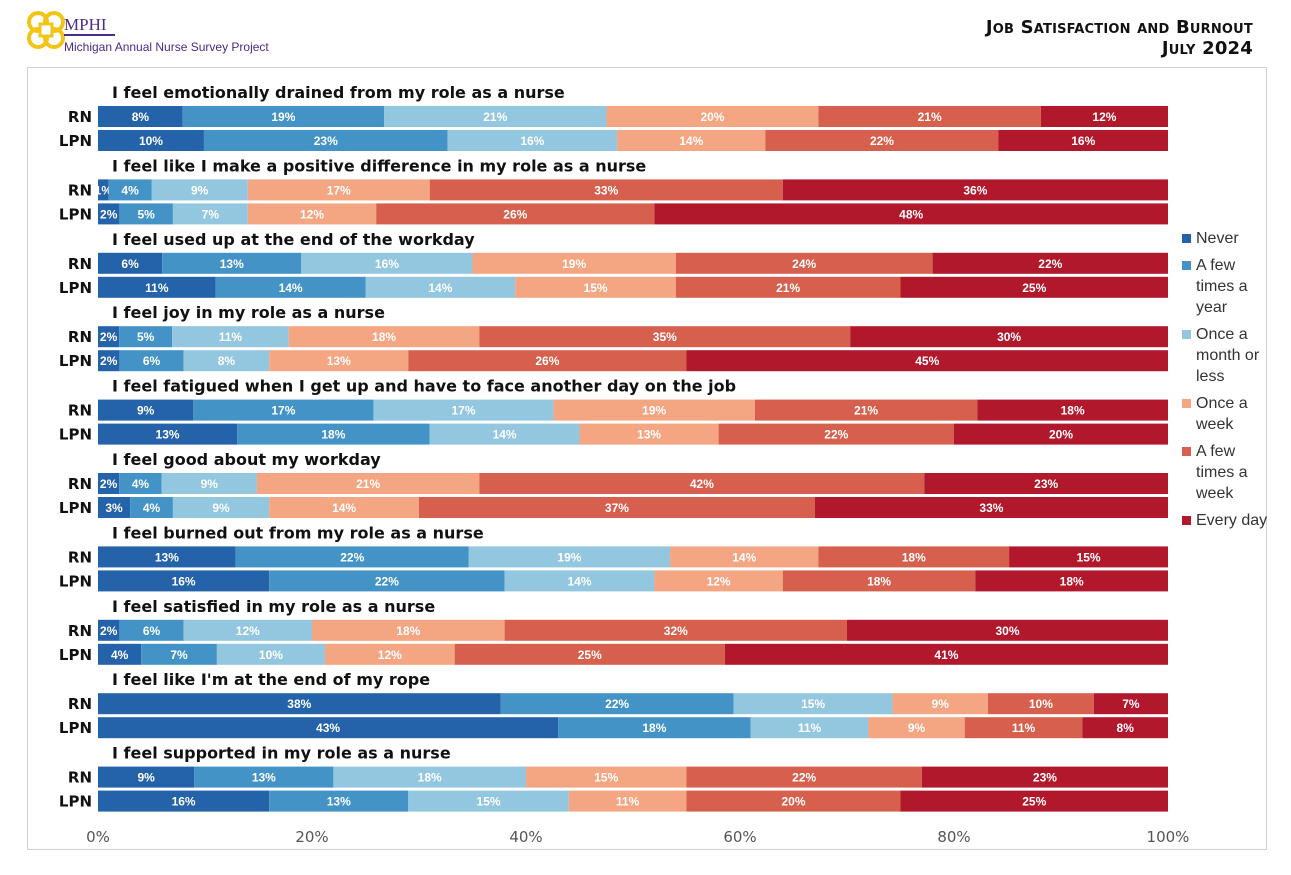 The width and height of the screenshot is (1291, 875). I want to click on data-label: 17%, so click(283, 411).